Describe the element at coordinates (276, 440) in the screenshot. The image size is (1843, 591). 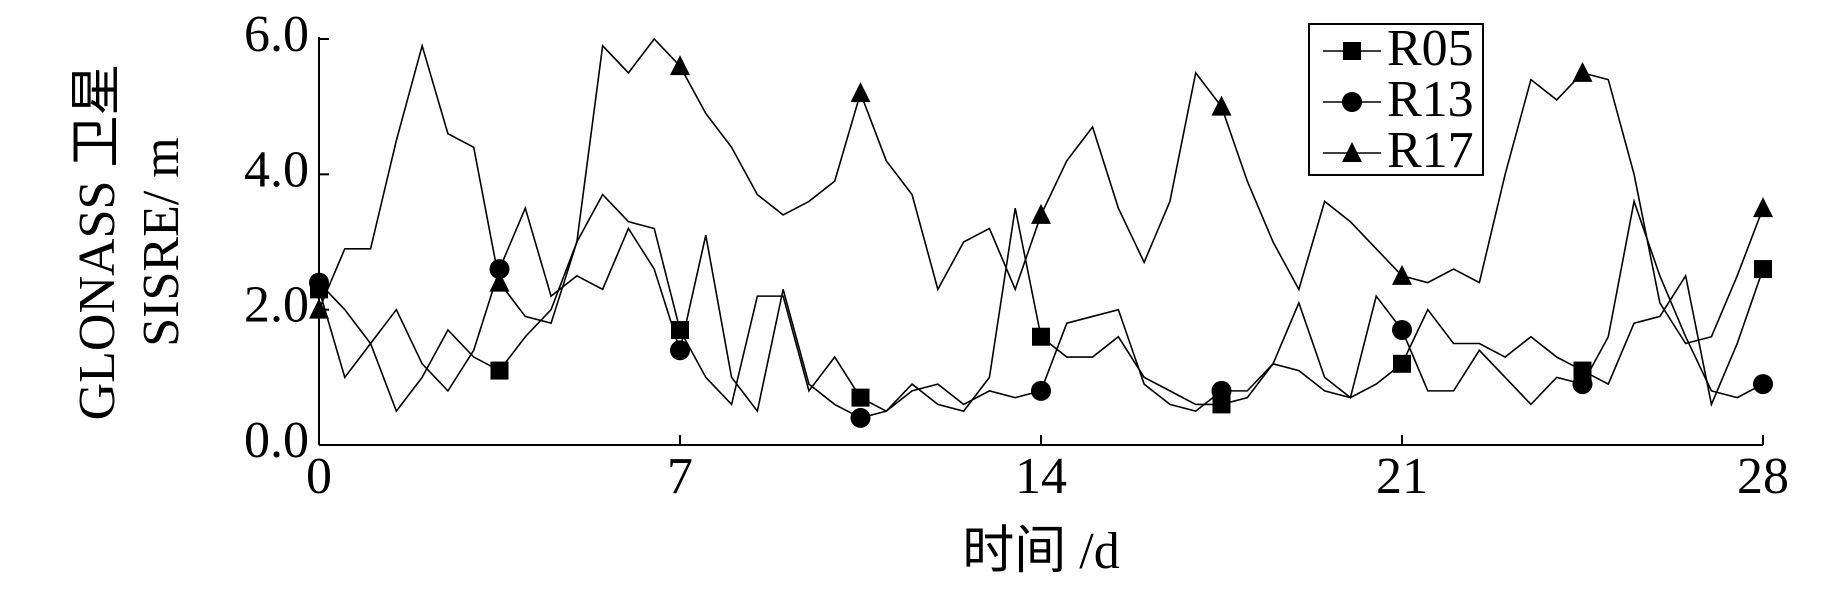
I see `y-tick-label: 0.0` at that location.